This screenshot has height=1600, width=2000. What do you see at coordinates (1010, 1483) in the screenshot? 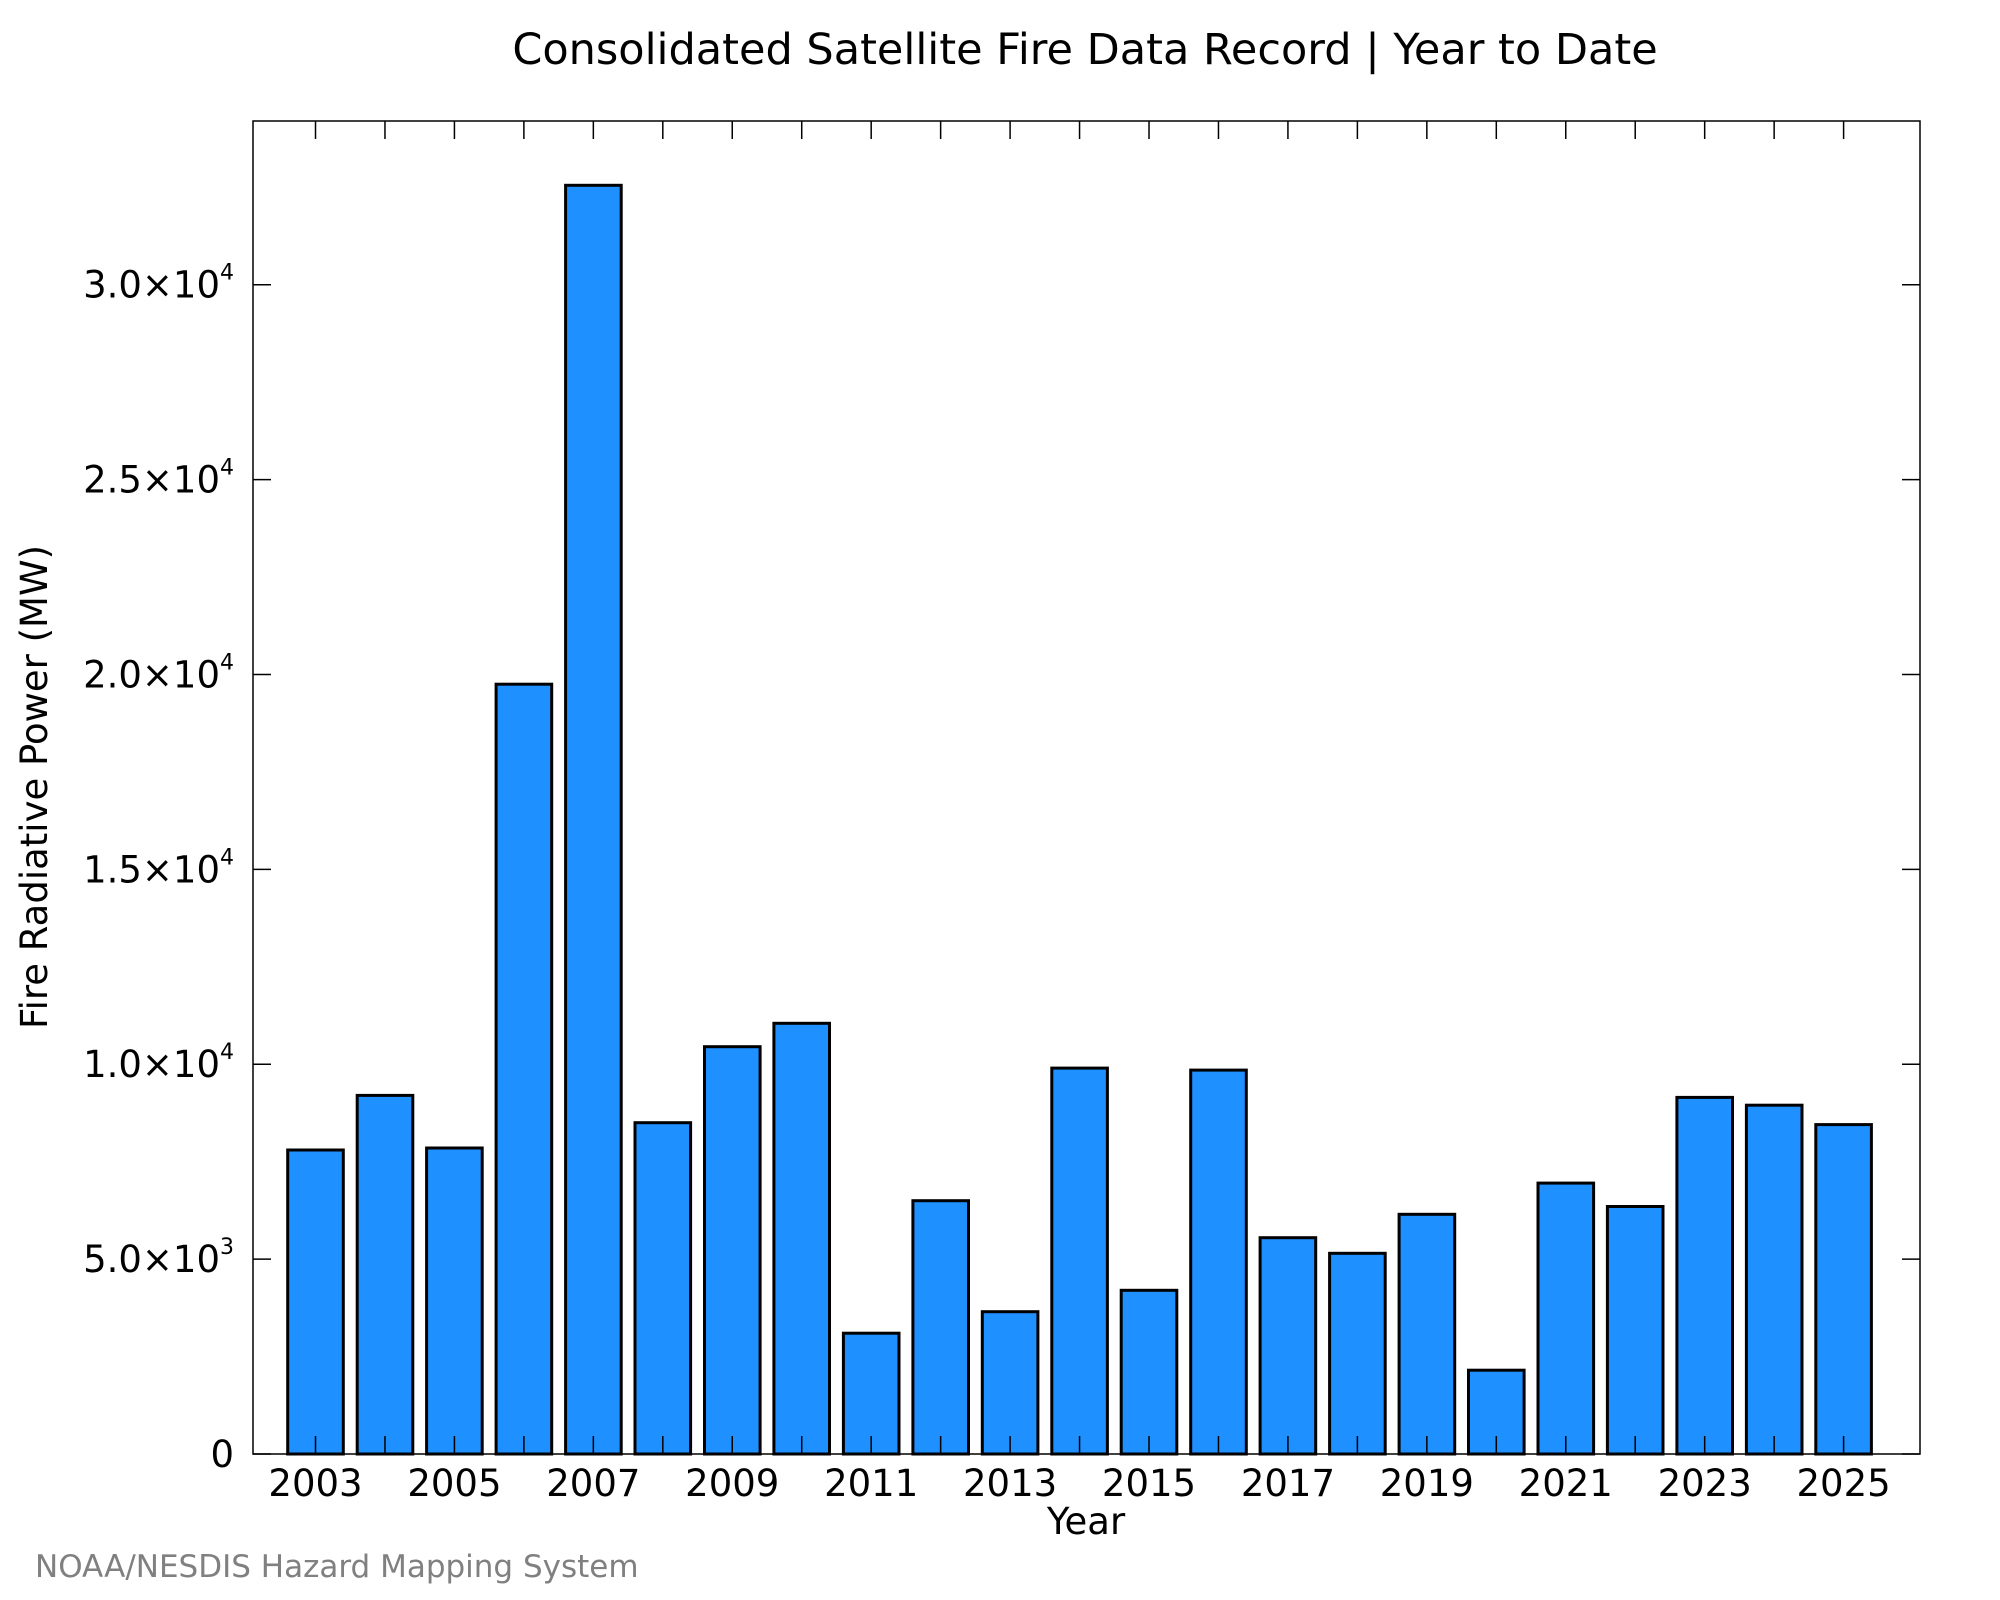
I see `x-tick-label: 2013` at bounding box center [1010, 1483].